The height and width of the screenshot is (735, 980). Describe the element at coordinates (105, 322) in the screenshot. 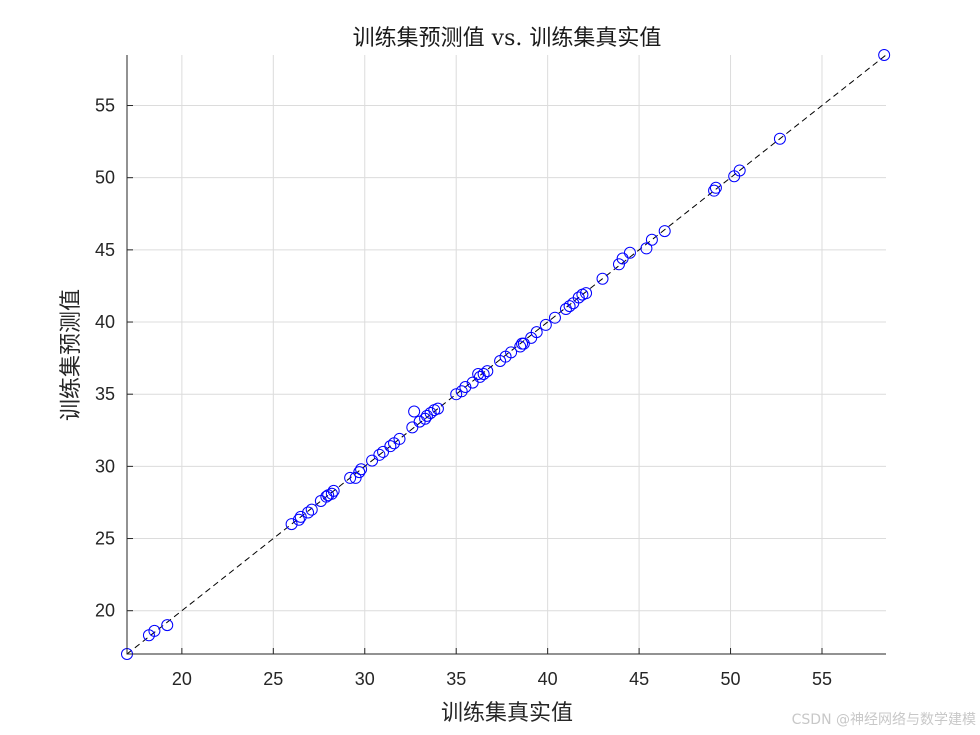

I see `y-tick-label: 40` at that location.